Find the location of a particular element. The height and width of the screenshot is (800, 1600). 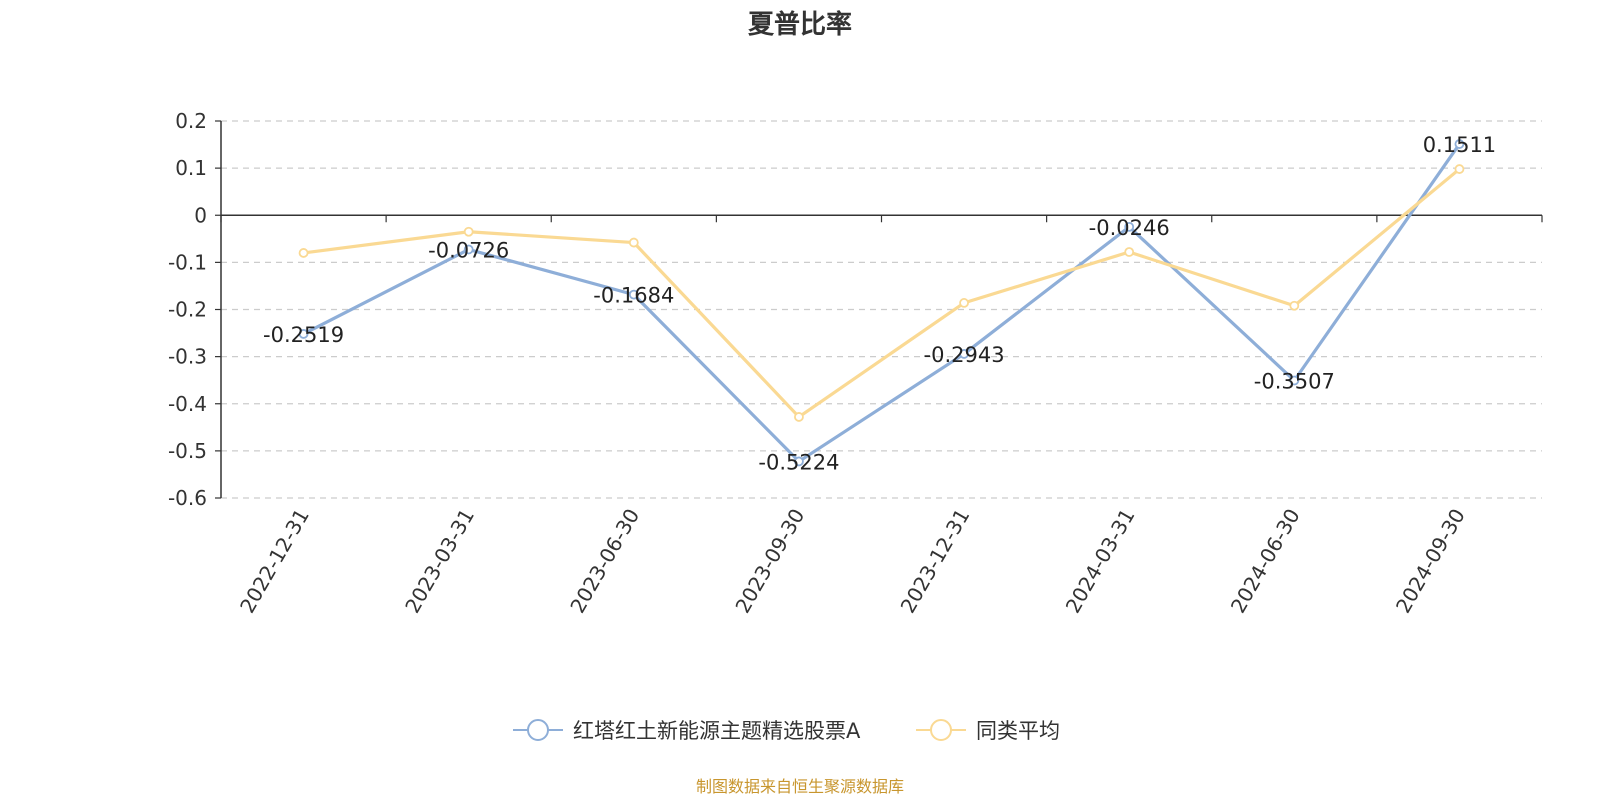

legend: 红塔红土新能源主题精选股票A 同类平均 is located at coordinates (786, 731).